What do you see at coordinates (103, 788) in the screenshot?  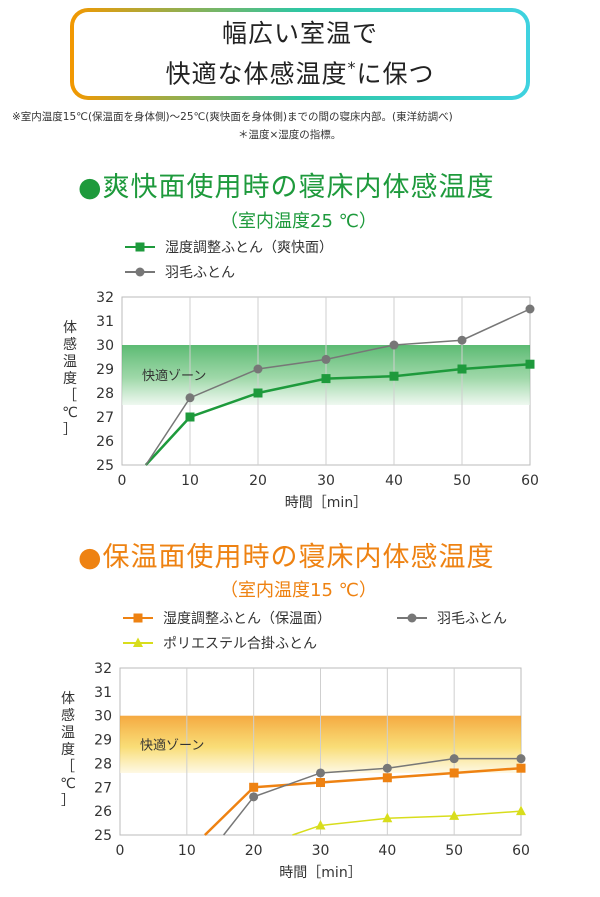 I see `chart-2-ytick-27: 27` at bounding box center [103, 788].